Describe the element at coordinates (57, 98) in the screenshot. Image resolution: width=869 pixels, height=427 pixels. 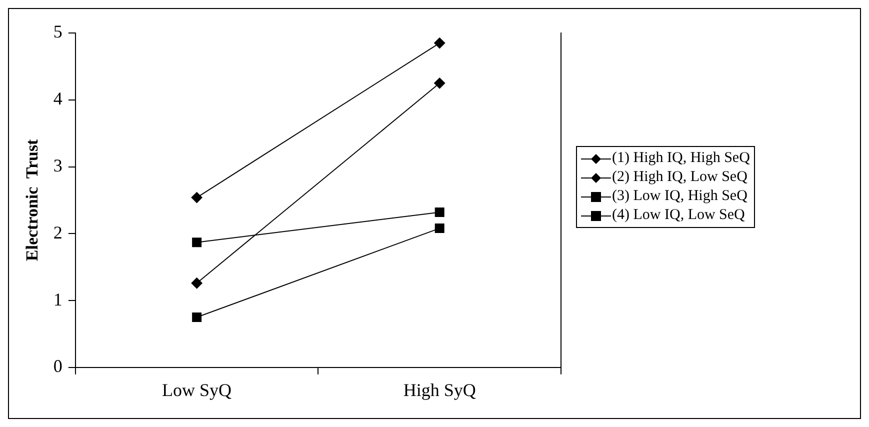
I see `y-tick-label: 4` at that location.